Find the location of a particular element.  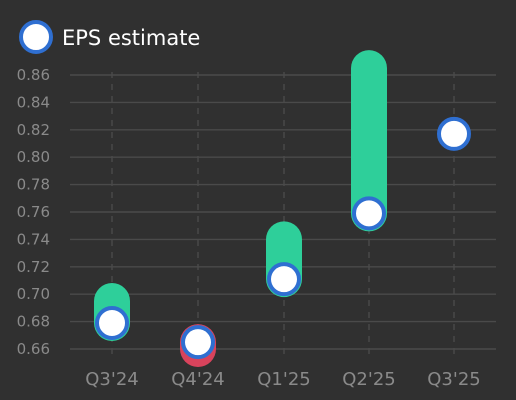

legend-label: EPS estimate is located at coordinates (131, 38).